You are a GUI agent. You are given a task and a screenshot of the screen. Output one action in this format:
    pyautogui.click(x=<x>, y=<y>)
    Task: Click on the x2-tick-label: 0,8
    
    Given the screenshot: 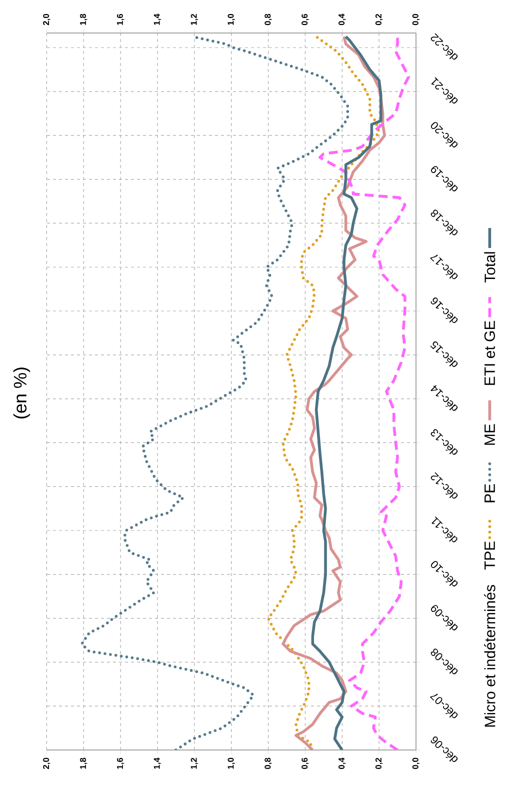 What is the action you would take?
    pyautogui.click(x=268, y=20)
    